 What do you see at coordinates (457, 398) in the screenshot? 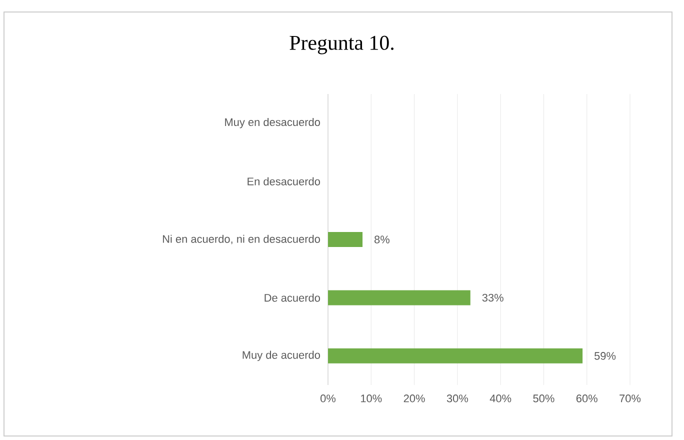
I see `x-tick-label: 30%` at bounding box center [457, 398].